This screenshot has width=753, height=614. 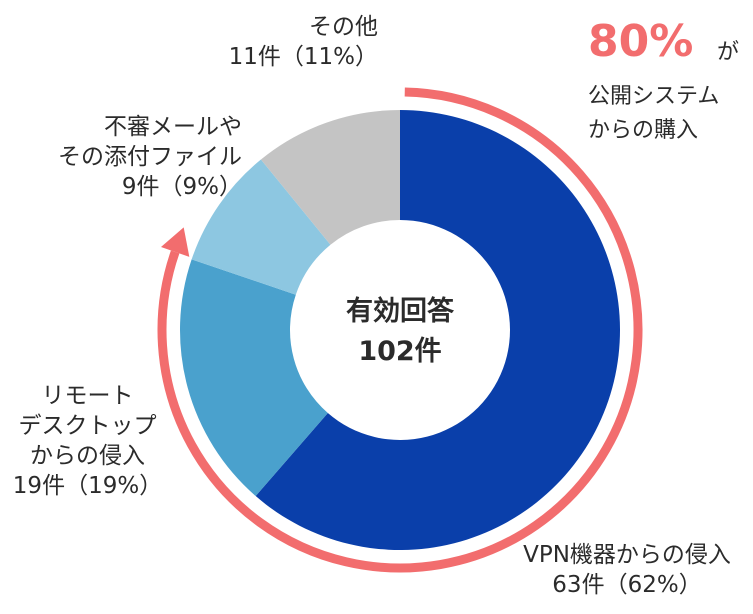 What do you see at coordinates (627, 570) in the screenshot?
I see `slice-label-vpn: VPN機器からの侵入 63件（62%）` at bounding box center [627, 570].